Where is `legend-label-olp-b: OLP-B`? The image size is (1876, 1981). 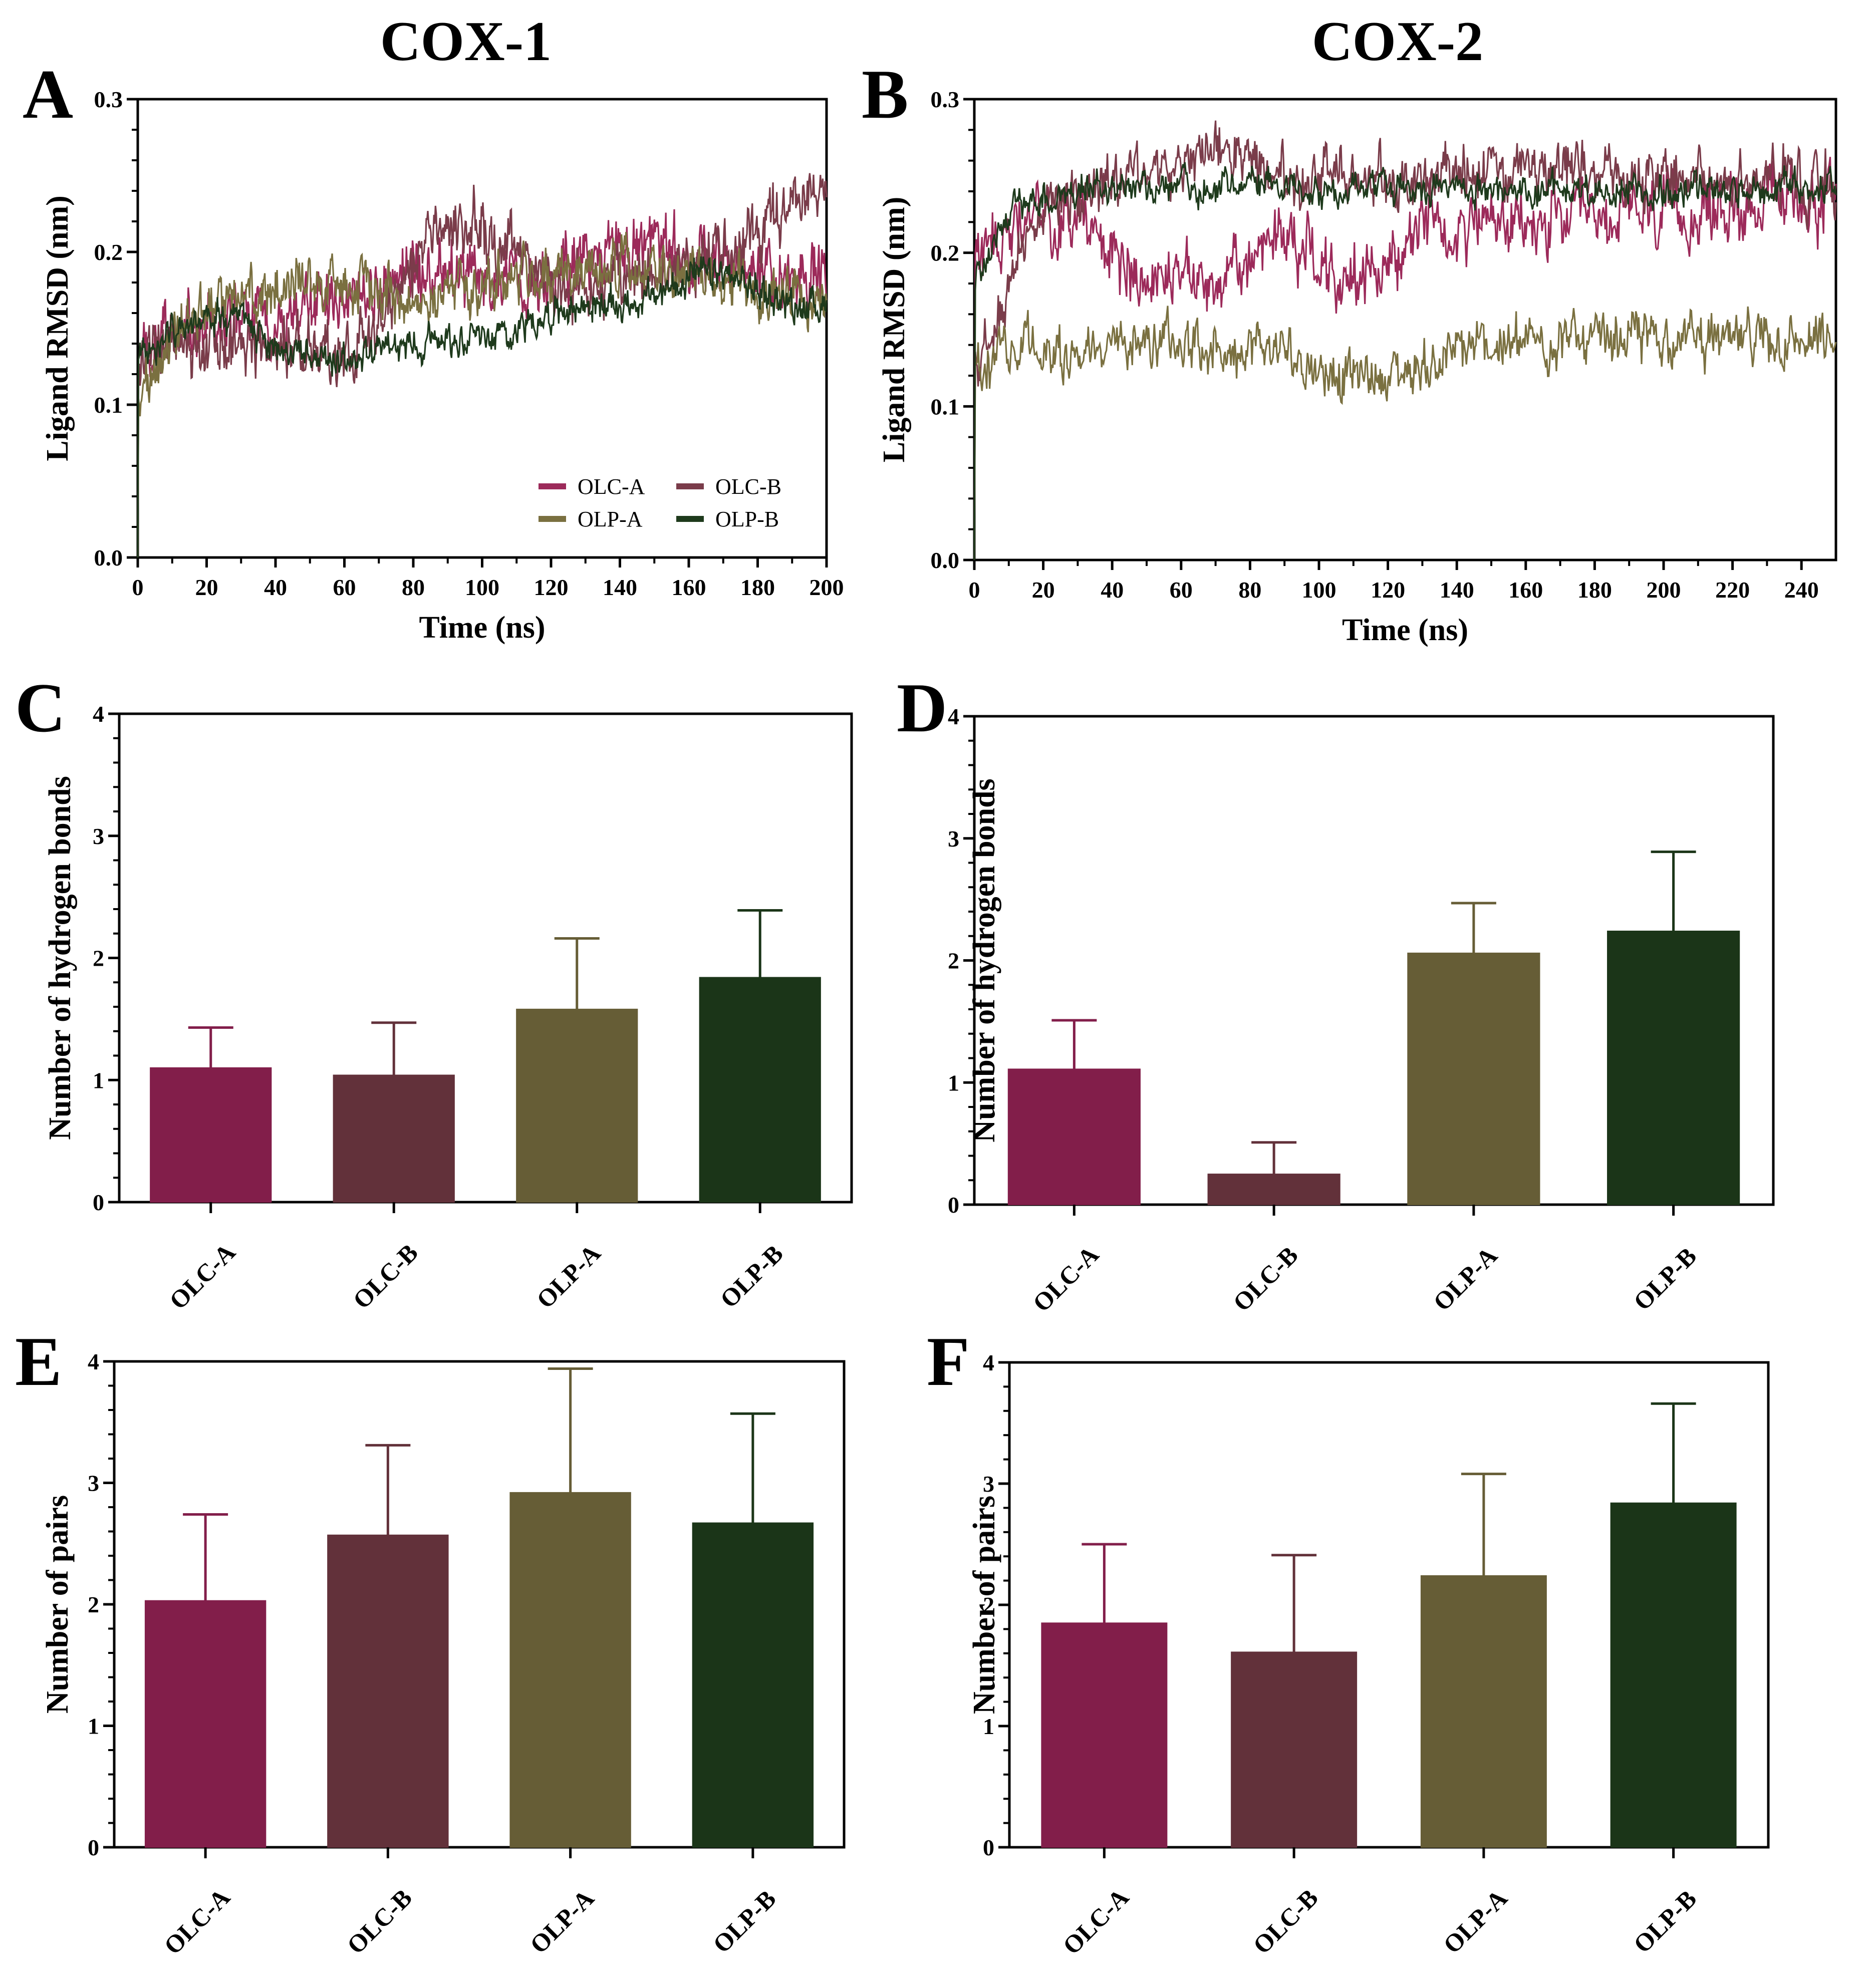
legend-label-olp-b: OLP-B is located at coordinates (747, 519).